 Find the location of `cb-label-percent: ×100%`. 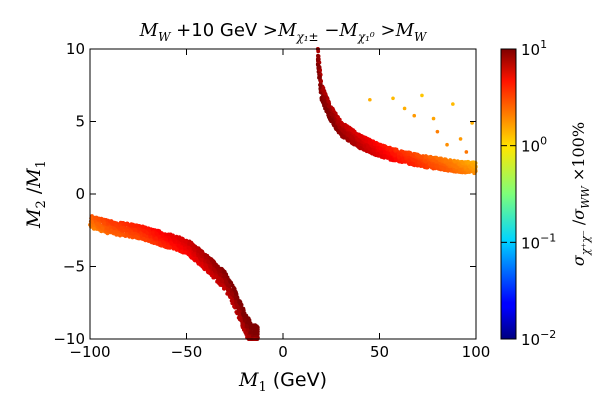

cb-label-percent: ×100% is located at coordinates (578, 154).